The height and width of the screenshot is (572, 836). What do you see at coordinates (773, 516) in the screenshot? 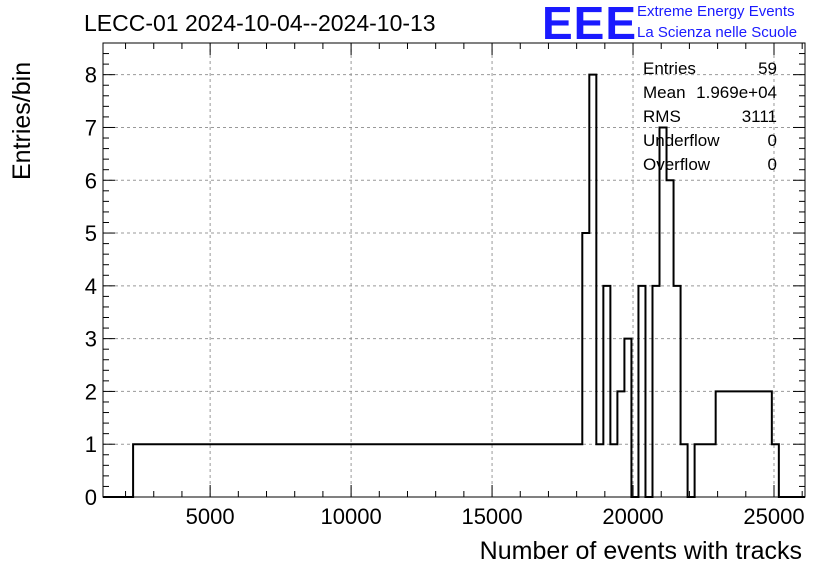
I see `x-tick-label: 25000` at bounding box center [773, 516].